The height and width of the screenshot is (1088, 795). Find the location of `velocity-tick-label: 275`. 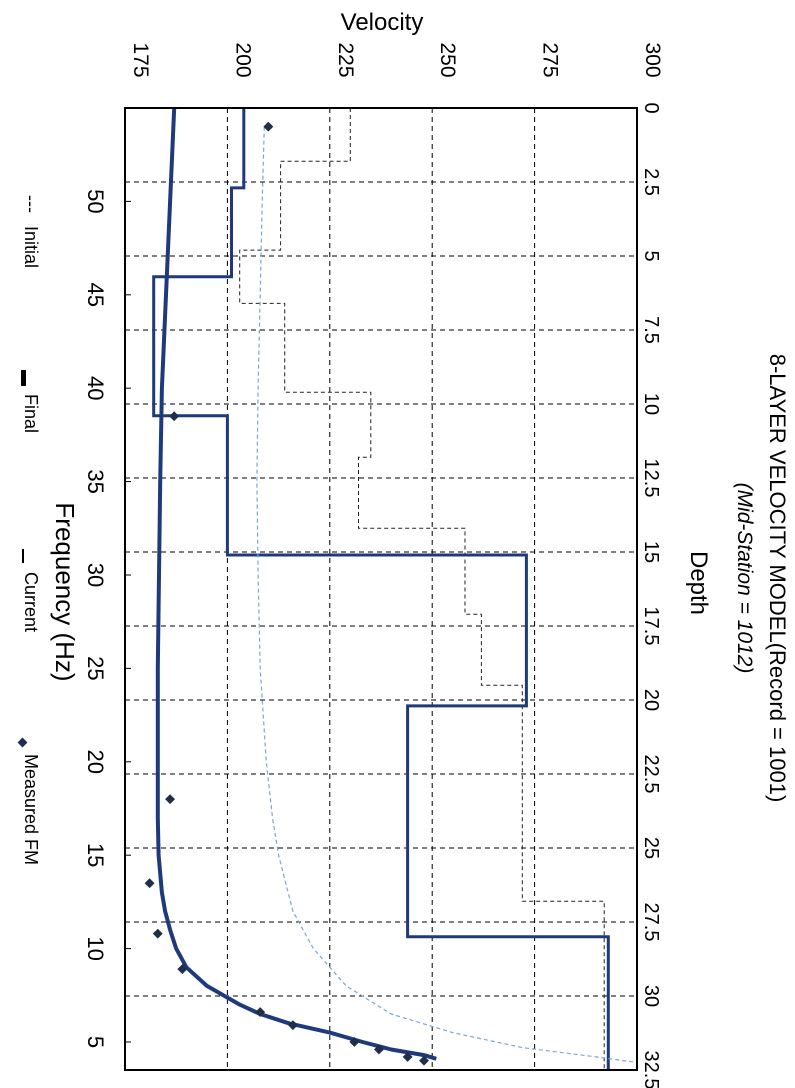

velocity-tick-label: 275 is located at coordinates (550, 59).